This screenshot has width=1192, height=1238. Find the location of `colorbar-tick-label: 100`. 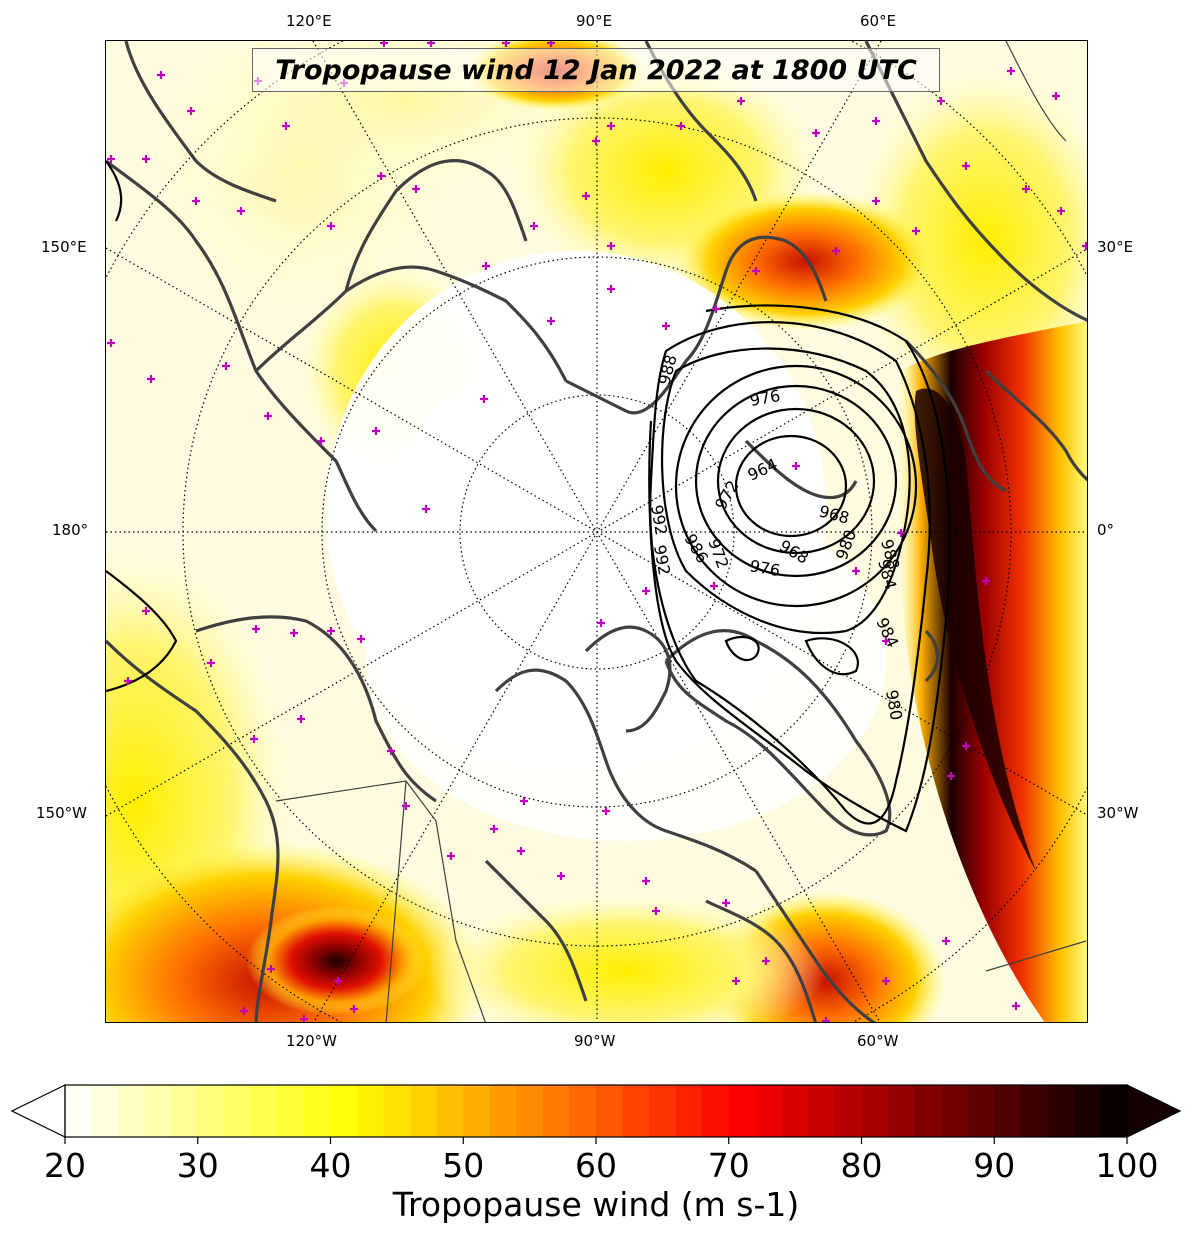

colorbar-tick-label: 100 is located at coordinates (1127, 1165).